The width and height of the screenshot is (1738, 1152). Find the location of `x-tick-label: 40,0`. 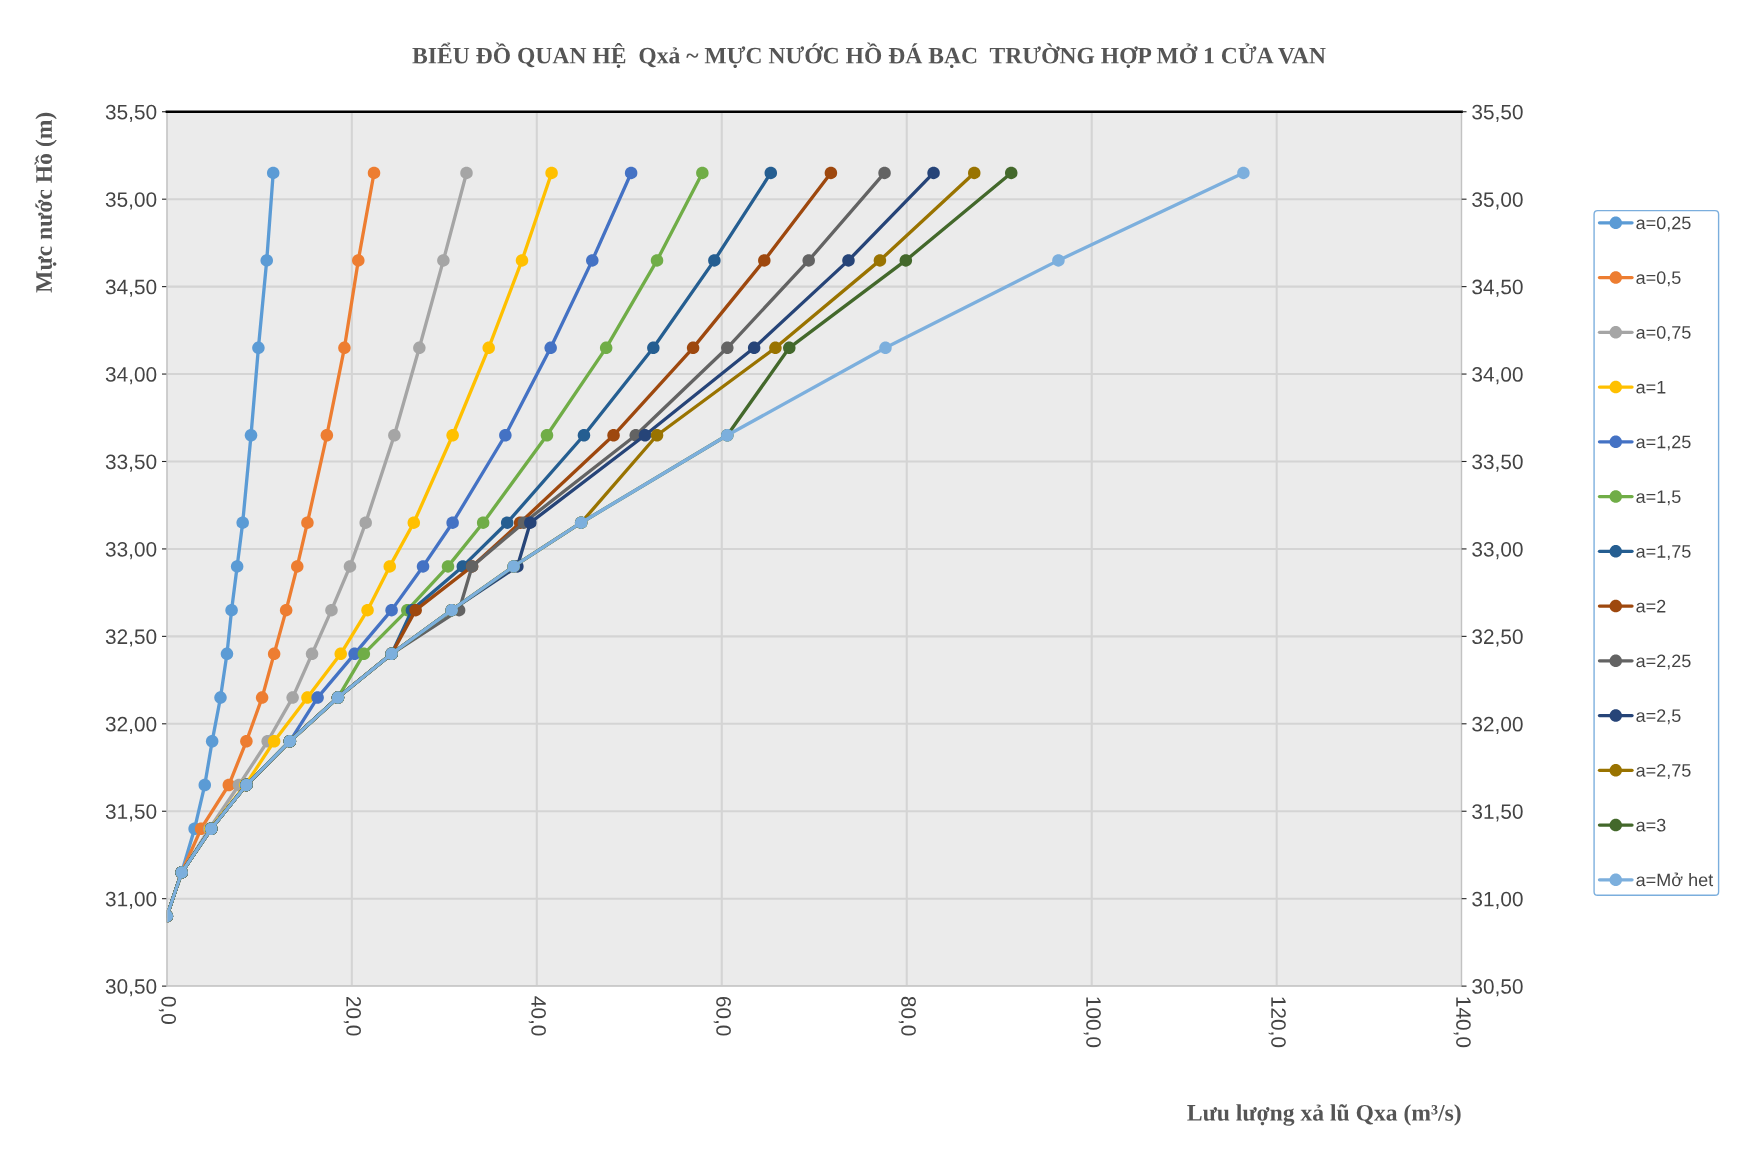

x-tick-label: 40,0 is located at coordinates (537, 1016).